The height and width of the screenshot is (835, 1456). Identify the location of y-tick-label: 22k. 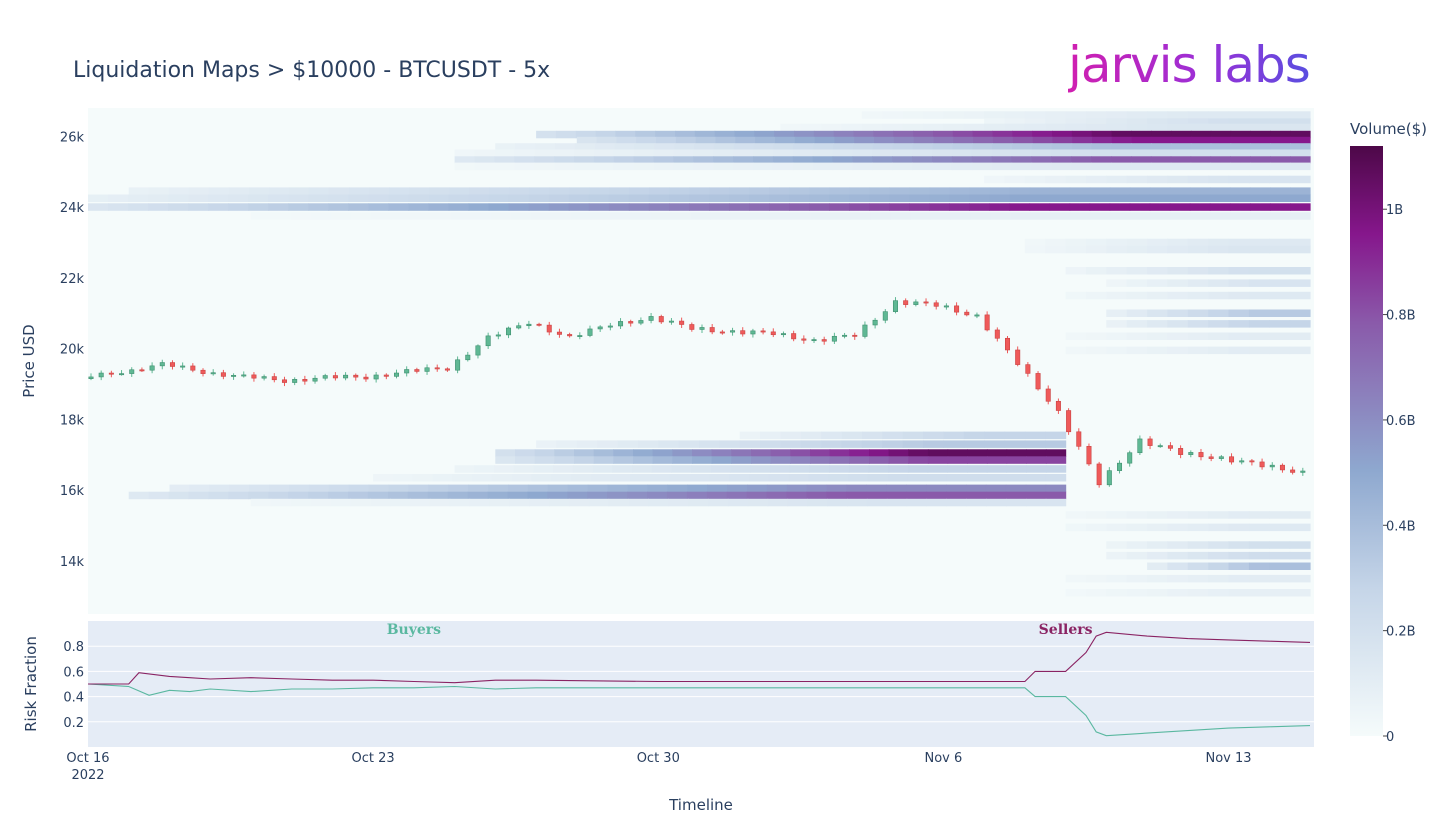
(72, 279).